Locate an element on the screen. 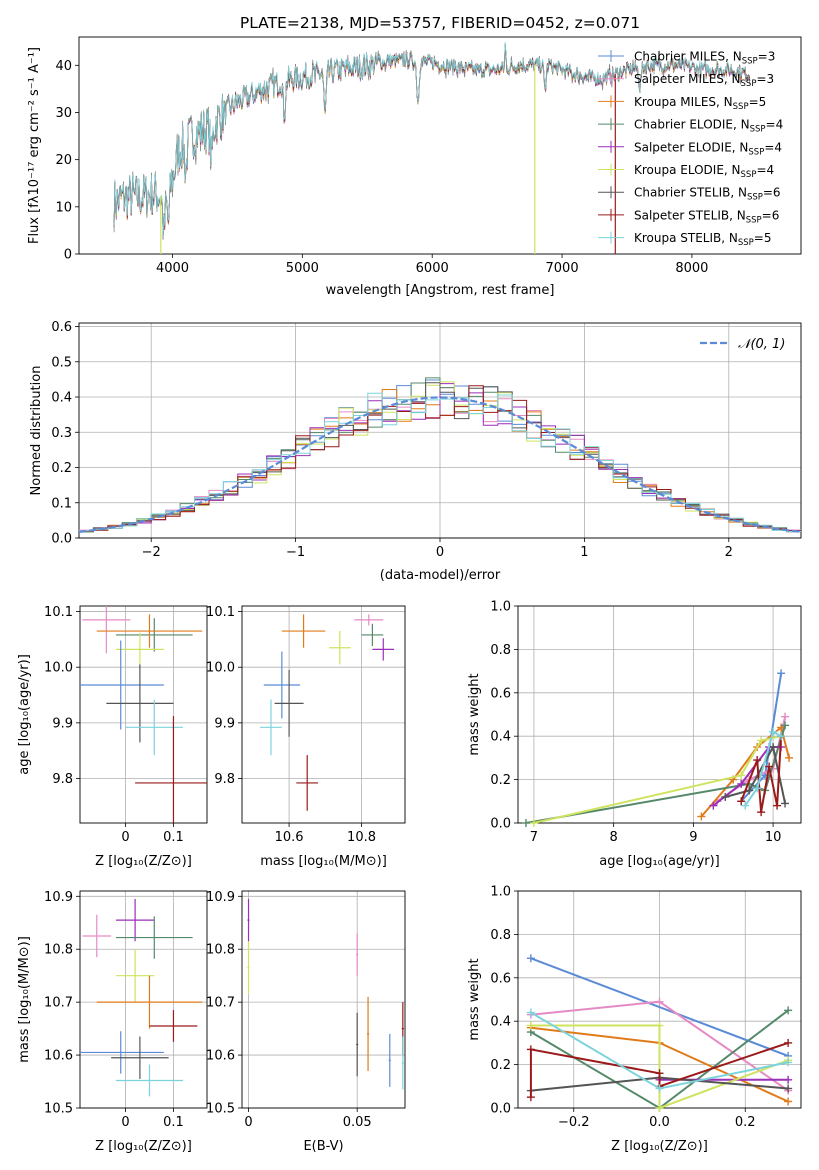 Image resolution: width=819 pixels, height=1170 pixels. age-vs-mass-axes: 10.6 10.8 9.8 9.9 10.0 10.1 is located at coordinates (306, 725).